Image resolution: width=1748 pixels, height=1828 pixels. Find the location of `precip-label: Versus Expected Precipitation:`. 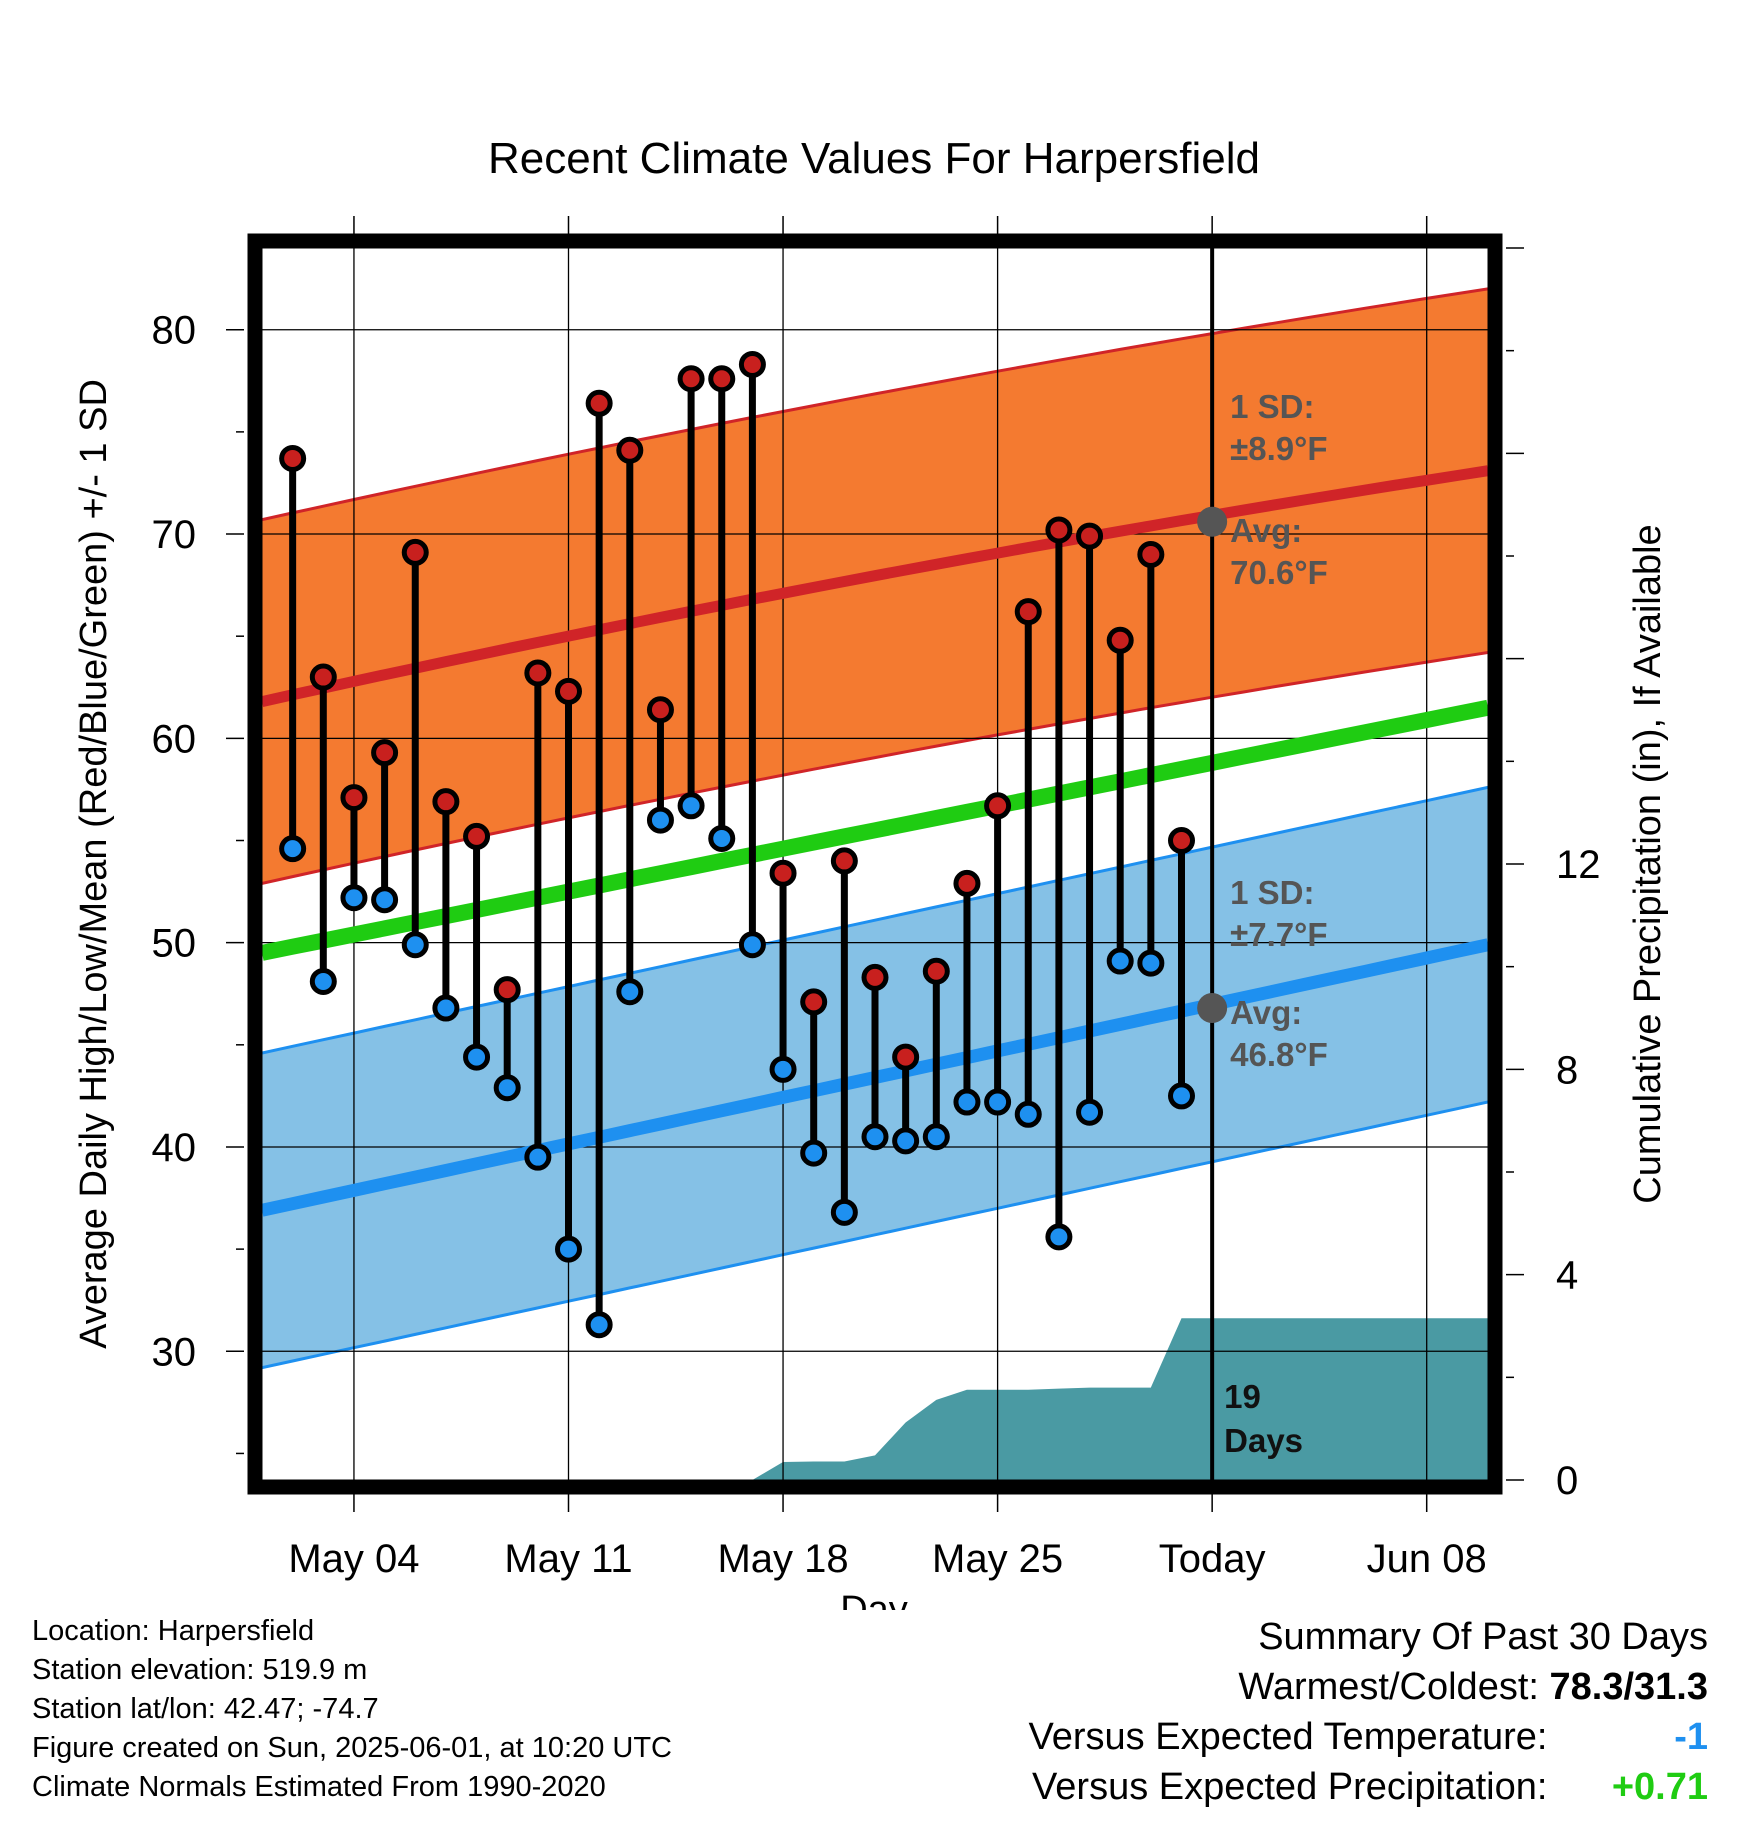

precip-label: Versus Expected Precipitation: is located at coordinates (1290, 1787).